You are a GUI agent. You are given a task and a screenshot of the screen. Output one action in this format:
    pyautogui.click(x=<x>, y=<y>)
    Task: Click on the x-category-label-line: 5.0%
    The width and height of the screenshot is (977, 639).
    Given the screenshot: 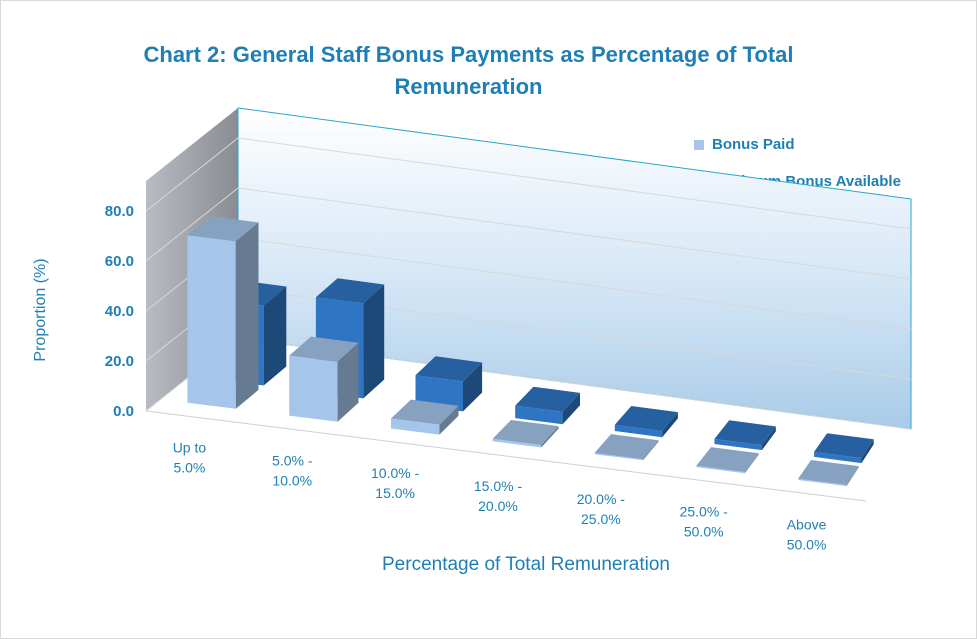 What is the action you would take?
    pyautogui.click(x=189, y=467)
    